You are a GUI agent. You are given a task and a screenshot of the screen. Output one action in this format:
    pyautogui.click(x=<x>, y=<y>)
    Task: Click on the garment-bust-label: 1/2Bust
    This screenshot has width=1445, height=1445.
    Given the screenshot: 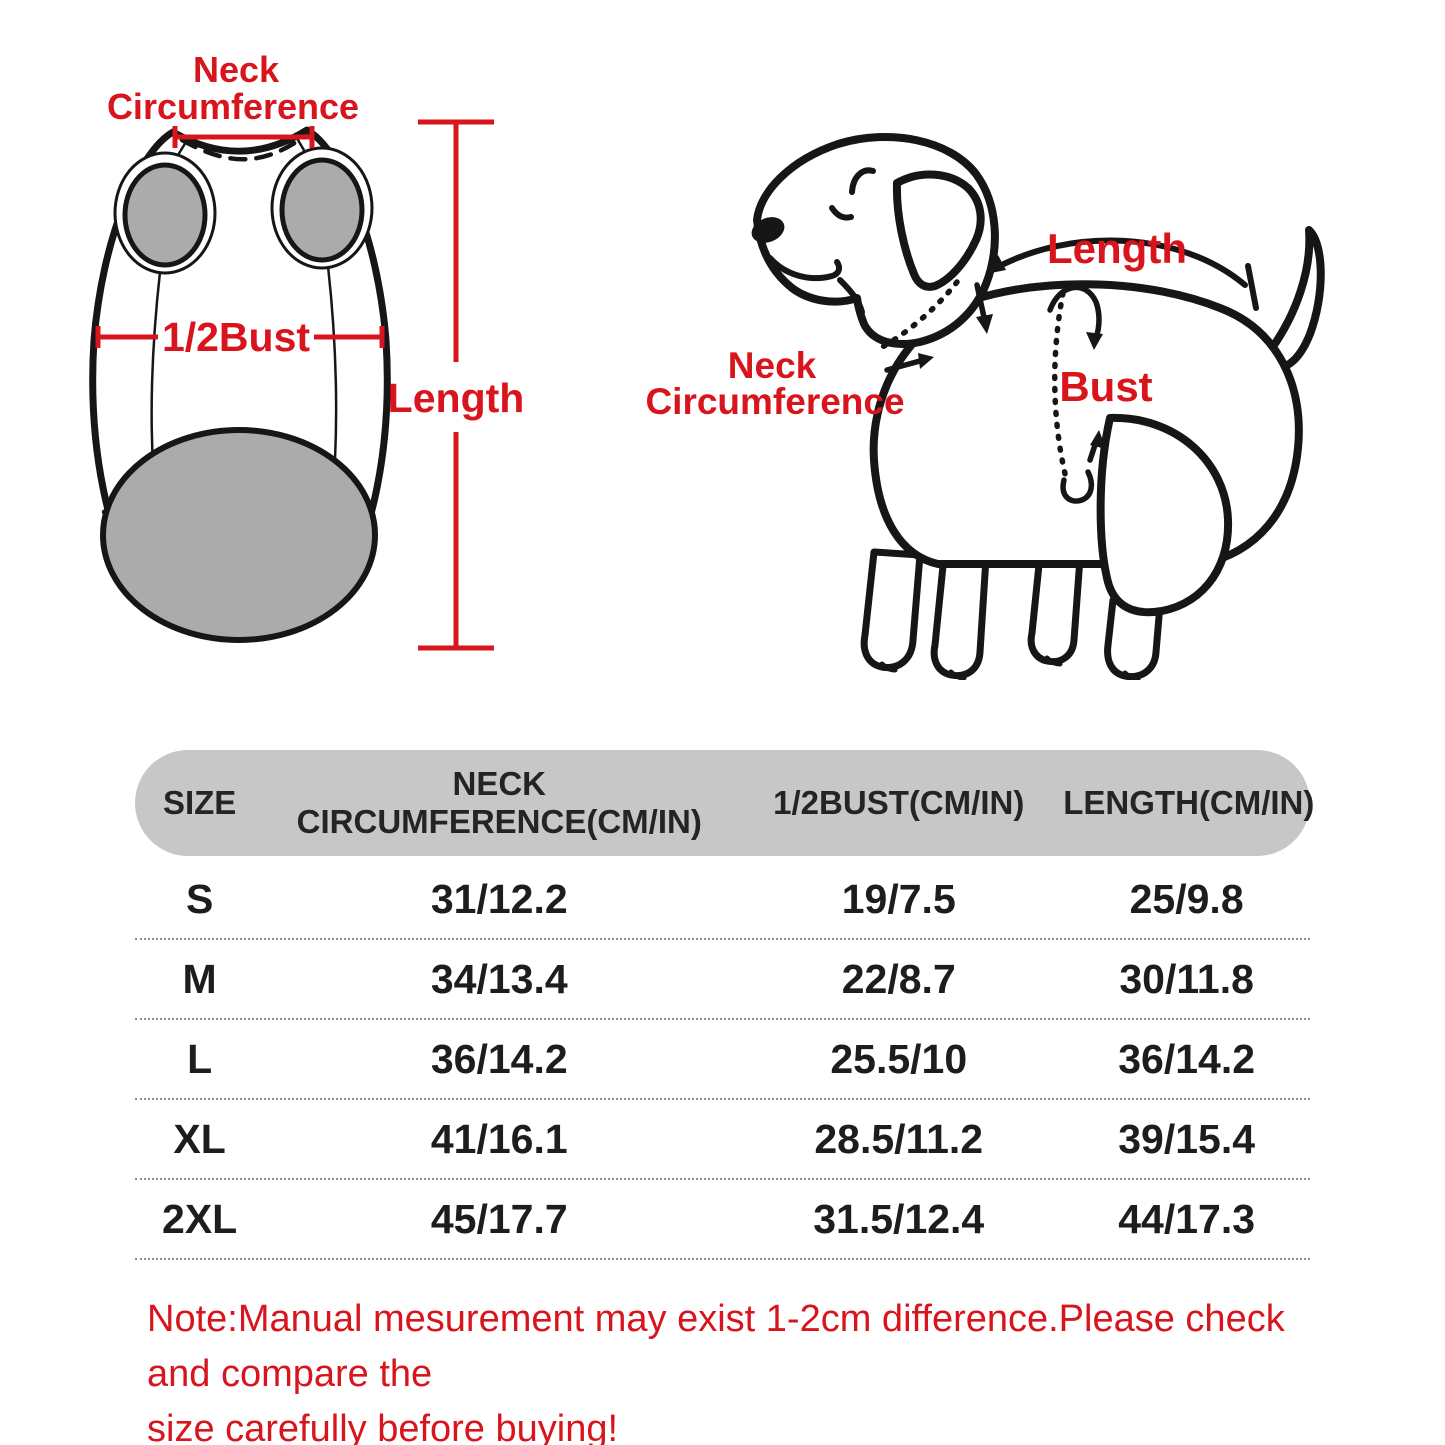 What is the action you would take?
    pyautogui.click(x=236, y=337)
    